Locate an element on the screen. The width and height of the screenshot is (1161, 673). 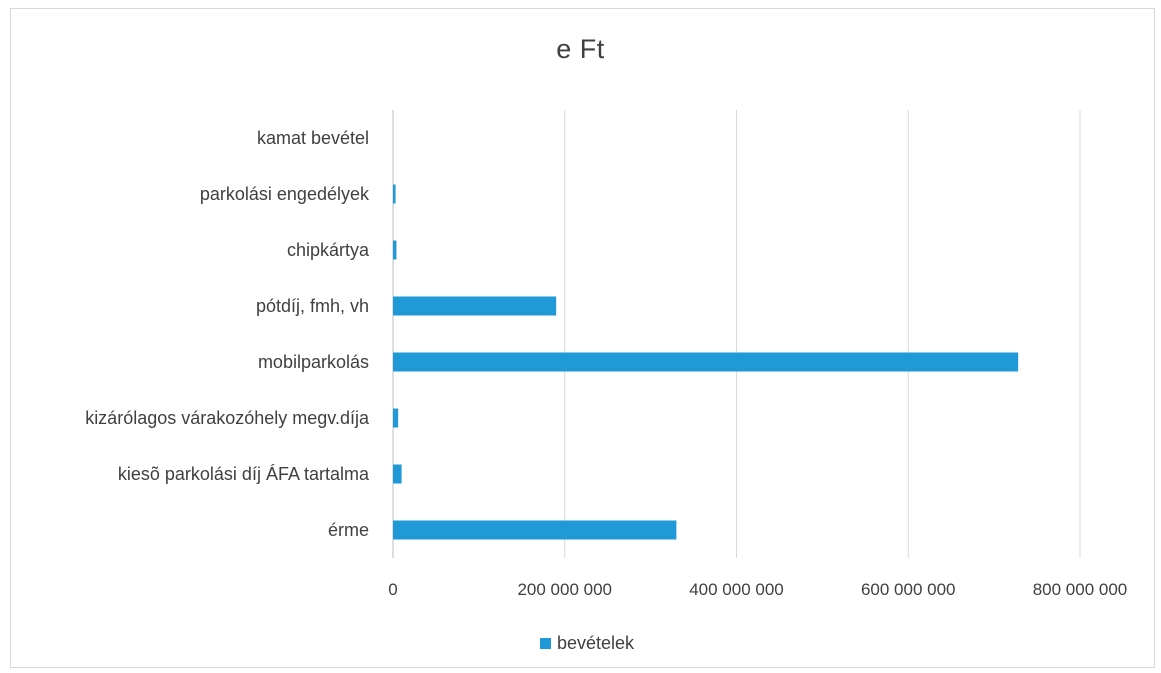
category-label: parkolási engedélyek is located at coordinates (285, 194).